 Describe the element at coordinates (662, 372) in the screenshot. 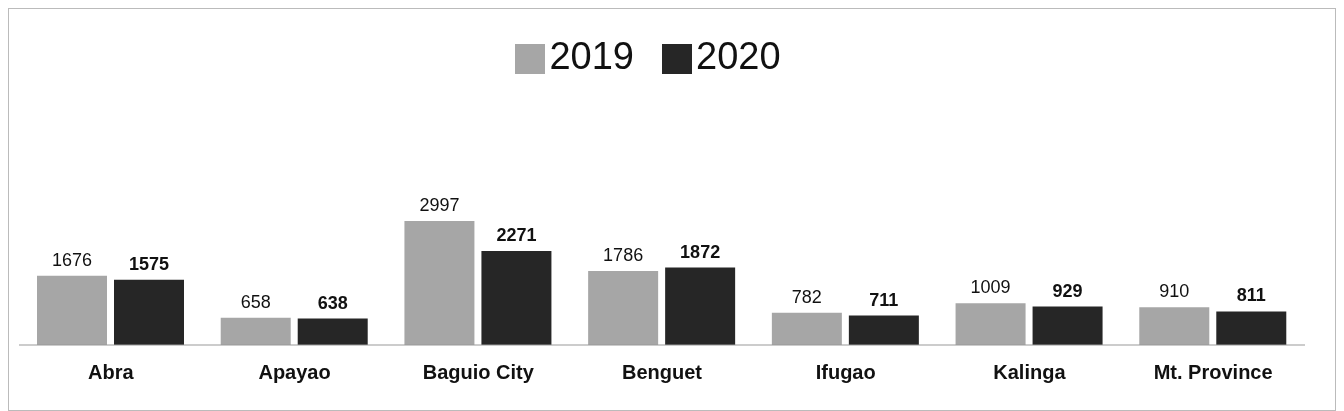

I see `x-tick-label: Benguet` at that location.